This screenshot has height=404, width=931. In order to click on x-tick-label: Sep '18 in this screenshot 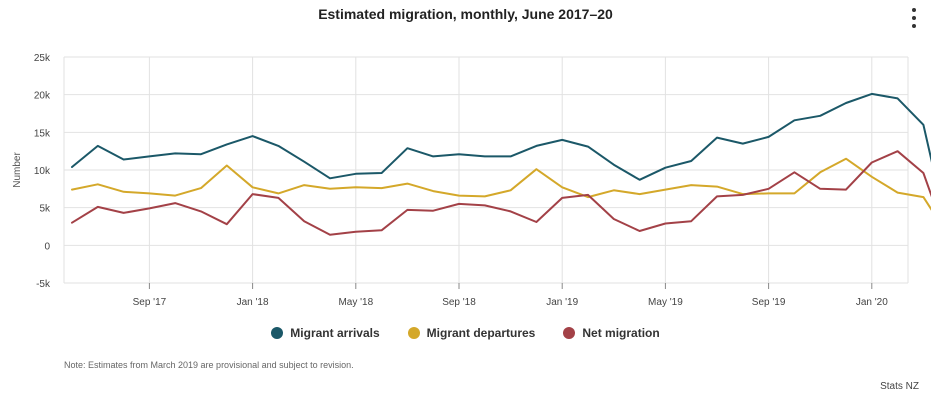, I will do `click(459, 302)`.